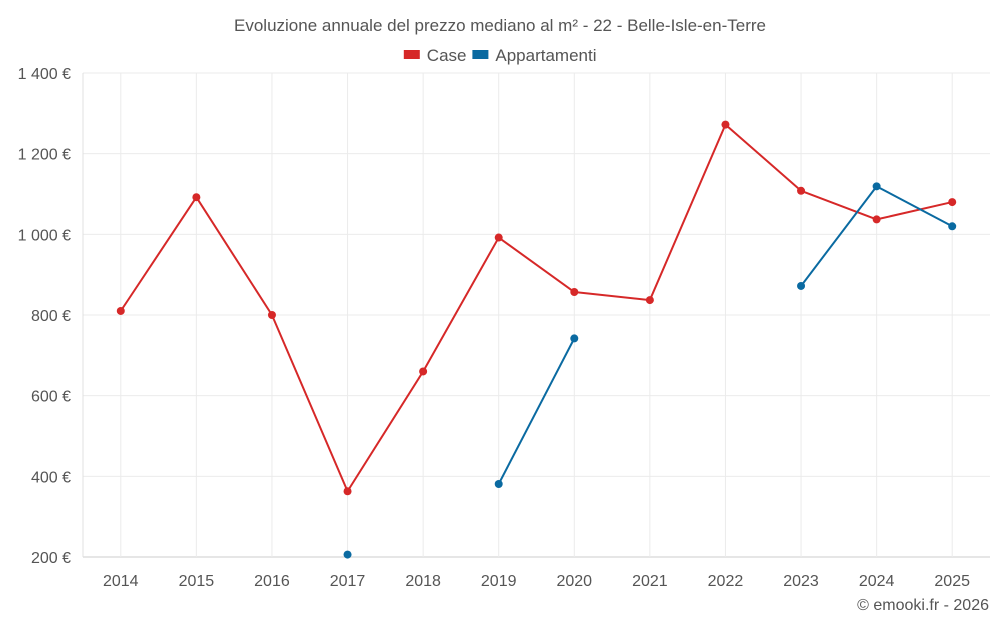  Describe the element at coordinates (545, 55) in the screenshot. I see `legend-label: Appartamenti` at that location.